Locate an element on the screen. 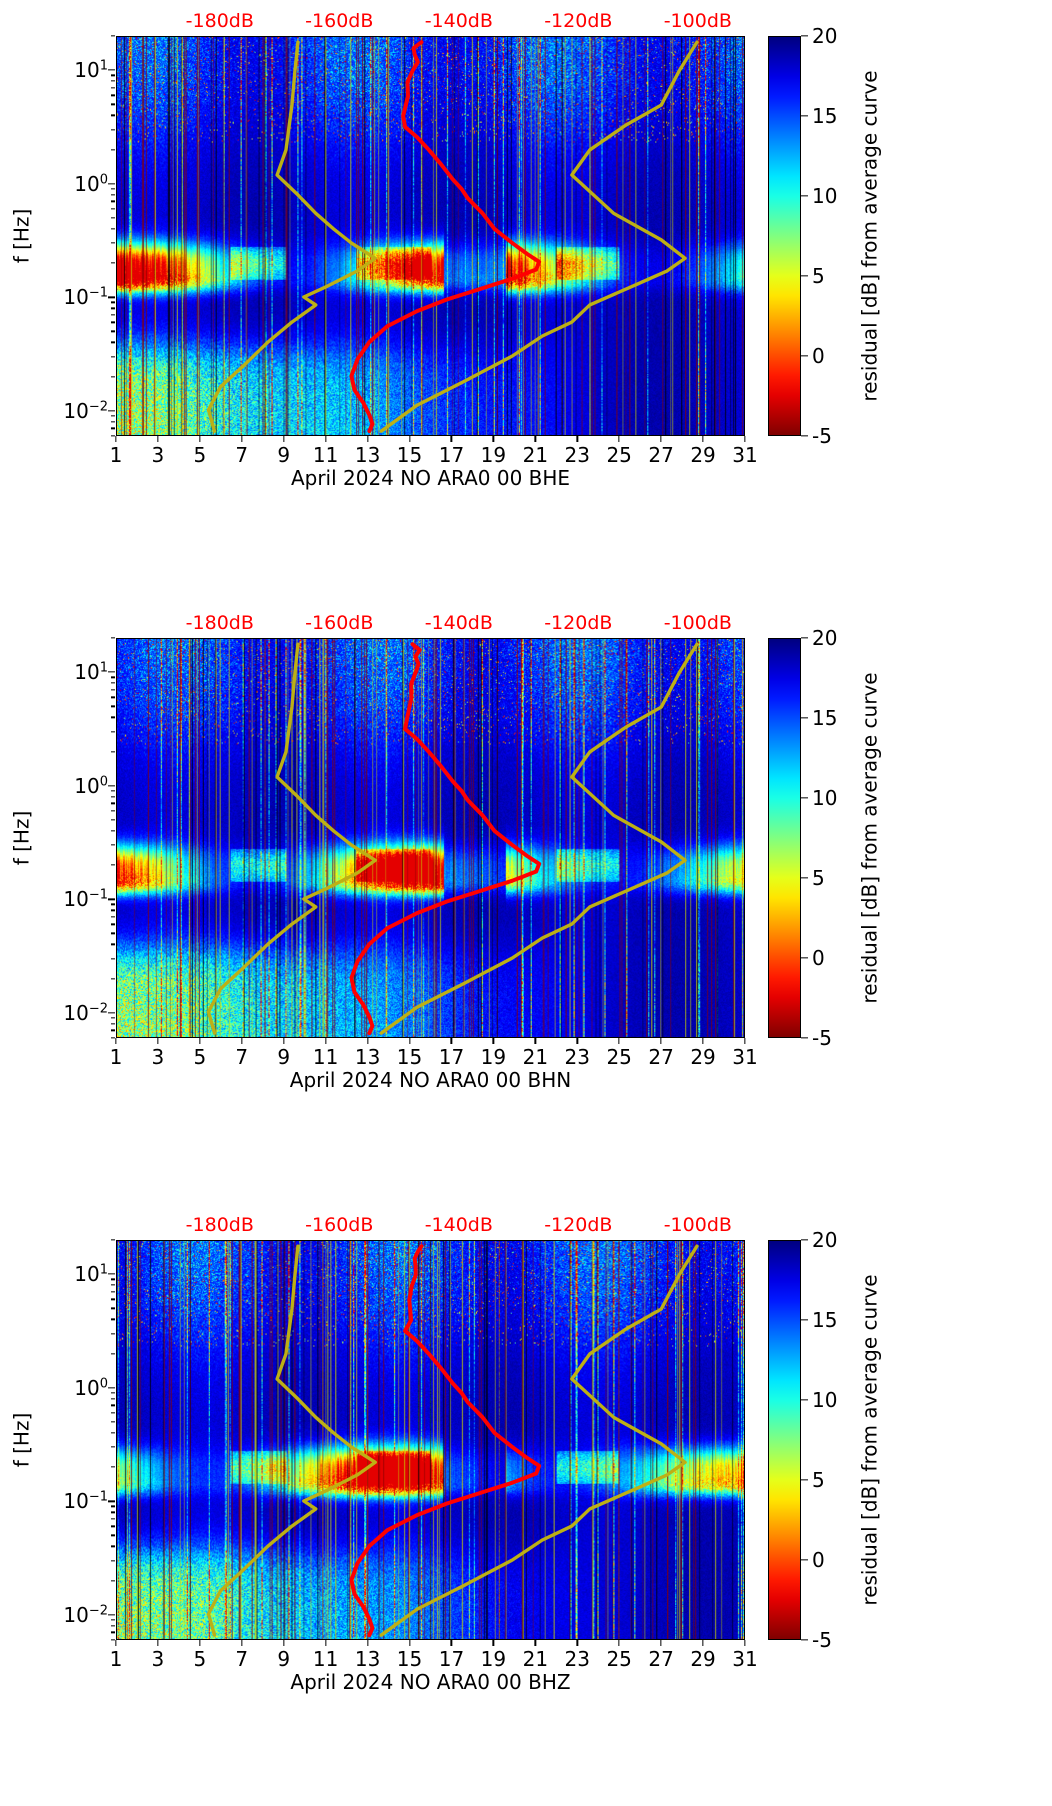 The height and width of the screenshot is (1806, 1052). x-tick-label-12: 25 is located at coordinates (619, 1659).